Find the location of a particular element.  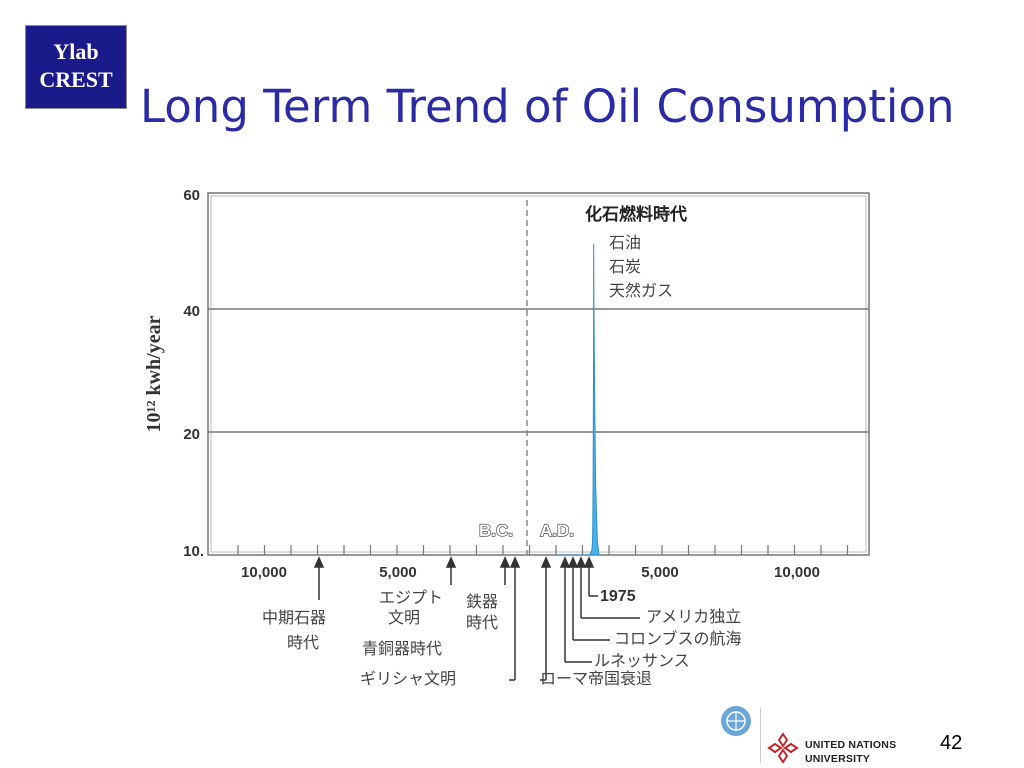

event-leader-lines is located at coordinates (574, 638).